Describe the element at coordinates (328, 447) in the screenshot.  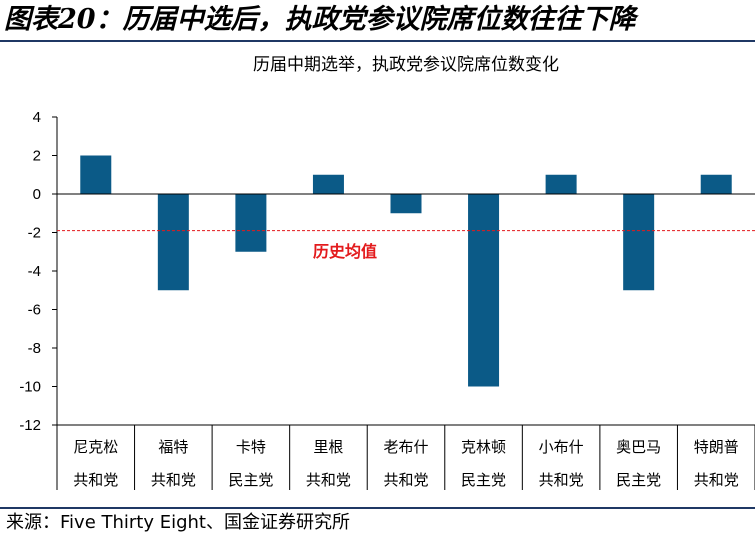
I see `category-label: 里根` at that location.